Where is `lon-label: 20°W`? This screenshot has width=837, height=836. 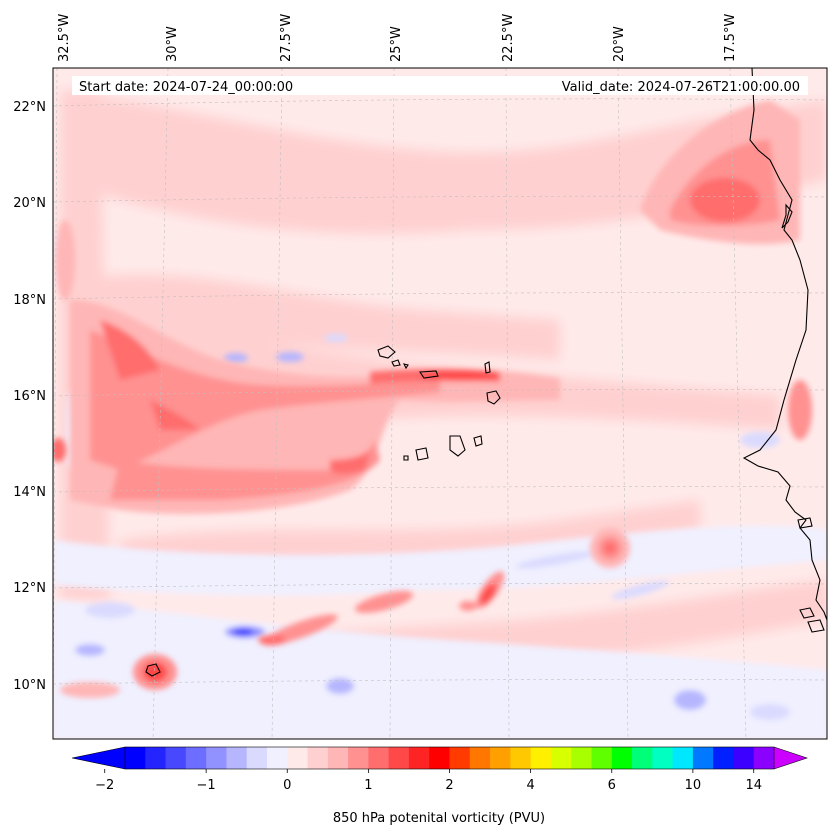 lon-label: 20°W is located at coordinates (619, 44).